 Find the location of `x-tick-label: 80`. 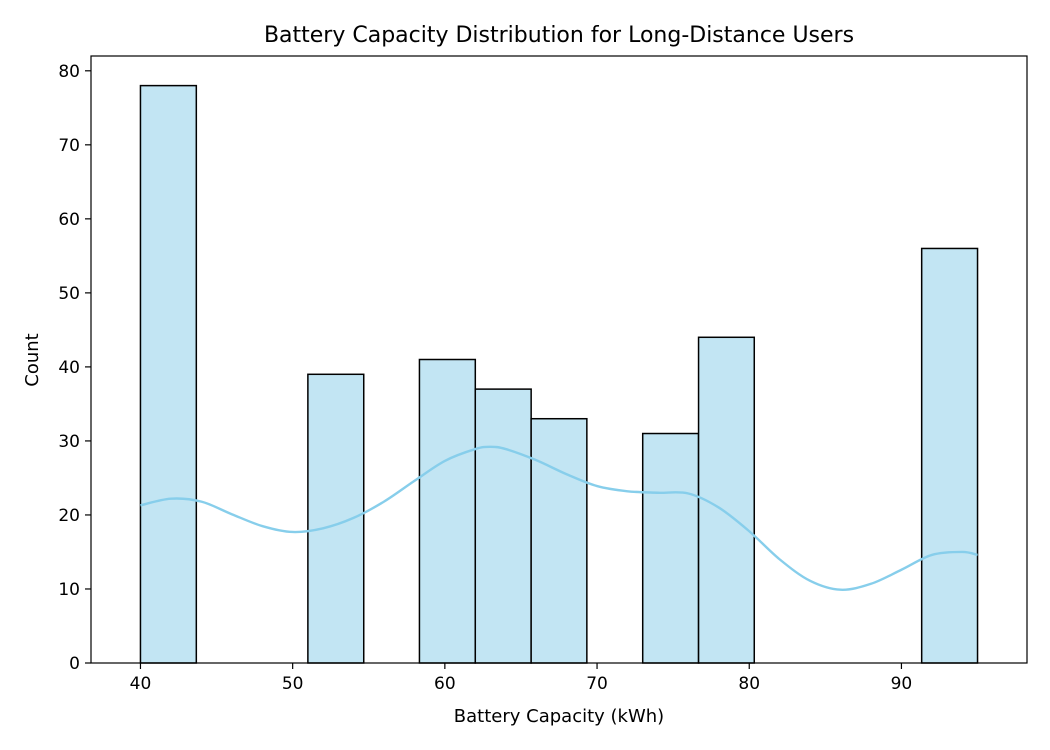

x-tick-label: 80 is located at coordinates (749, 684).